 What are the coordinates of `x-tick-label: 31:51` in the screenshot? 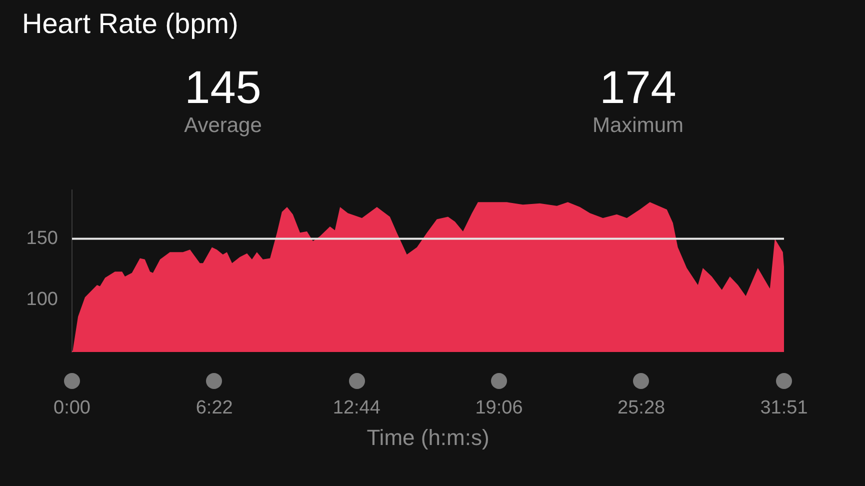 It's located at (784, 408).